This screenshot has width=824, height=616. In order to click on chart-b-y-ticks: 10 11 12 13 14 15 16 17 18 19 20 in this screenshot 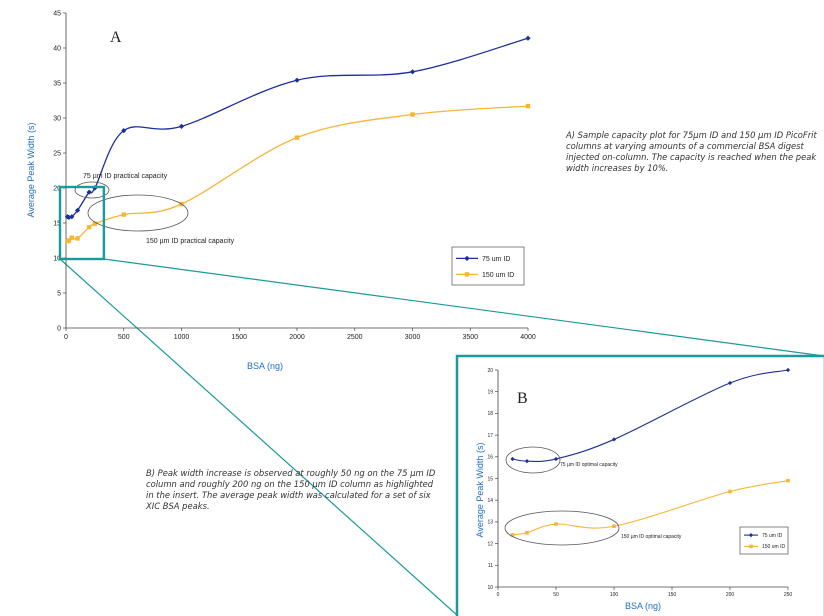, I will do `click(492, 479)`.